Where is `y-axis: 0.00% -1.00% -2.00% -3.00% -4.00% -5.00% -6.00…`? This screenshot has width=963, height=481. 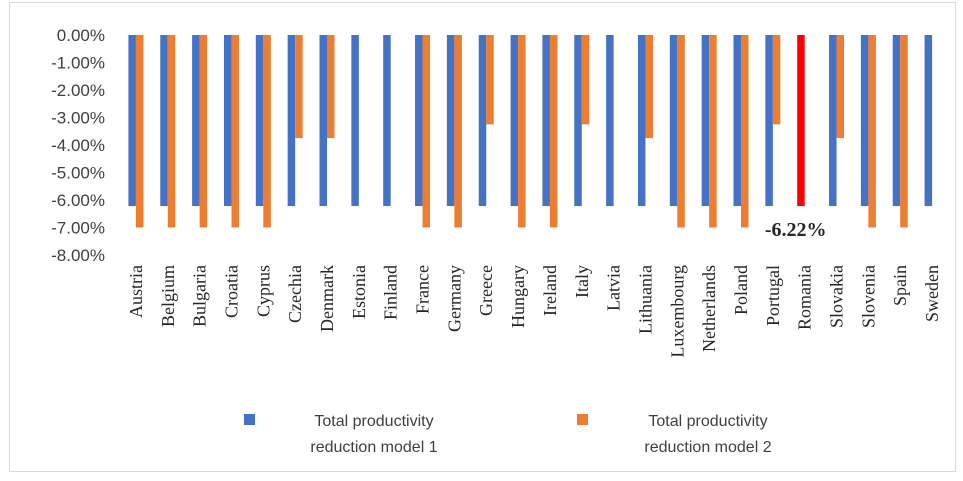 y-axis: 0.00% -1.00% -2.00% -3.00% -4.00% -5.00% -6.00… is located at coordinates (78, 145).